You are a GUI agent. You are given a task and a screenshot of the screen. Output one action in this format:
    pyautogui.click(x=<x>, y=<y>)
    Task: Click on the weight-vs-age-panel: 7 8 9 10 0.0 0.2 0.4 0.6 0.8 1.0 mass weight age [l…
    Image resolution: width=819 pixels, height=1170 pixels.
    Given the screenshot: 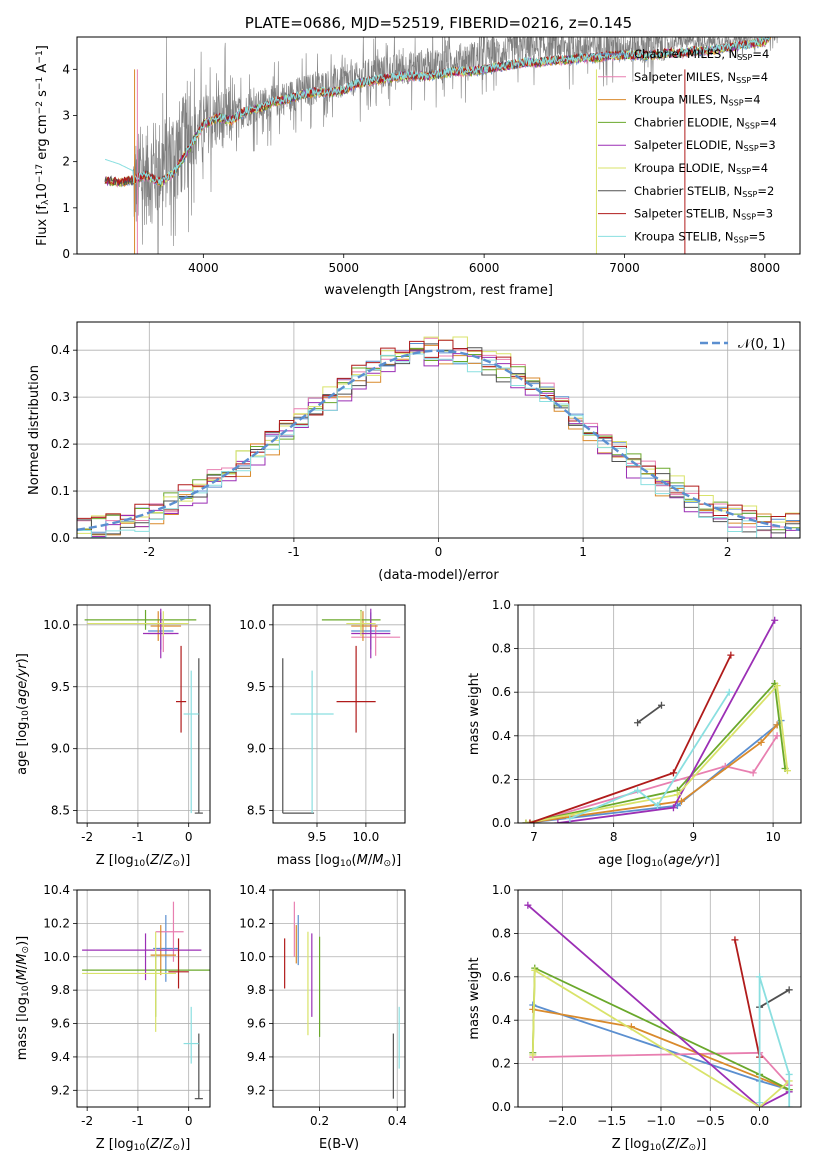 What is the action you would take?
    pyautogui.click(x=634, y=733)
    